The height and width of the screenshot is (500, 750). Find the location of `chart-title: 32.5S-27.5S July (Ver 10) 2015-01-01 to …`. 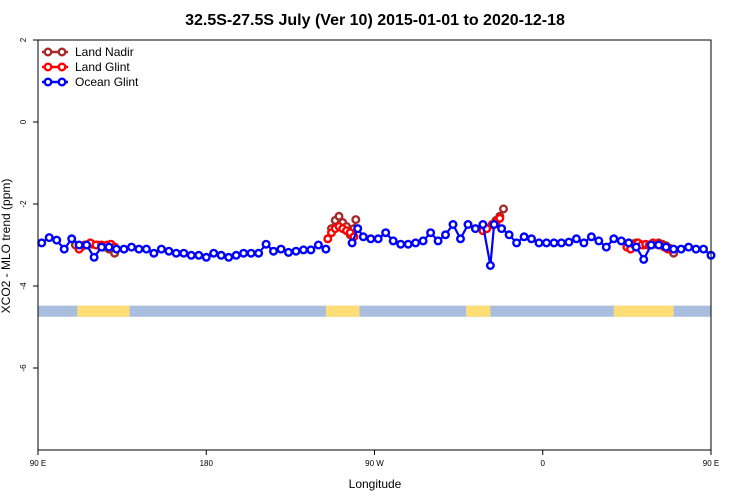

chart-title: 32.5S-27.5S July (Ver 10) 2015-01-01 to … is located at coordinates (375, 20).